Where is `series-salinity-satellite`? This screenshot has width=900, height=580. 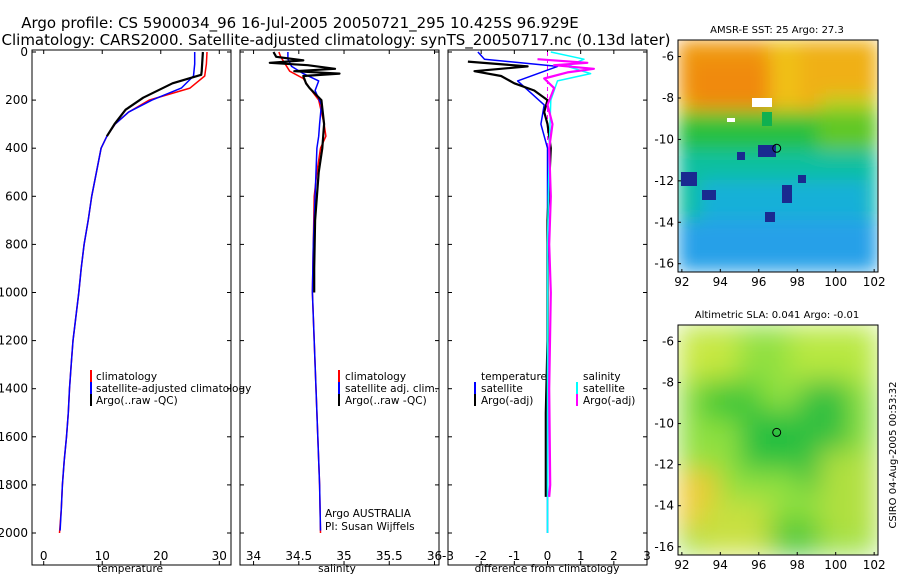
series-salinity-satellite is located at coordinates (569, 292).